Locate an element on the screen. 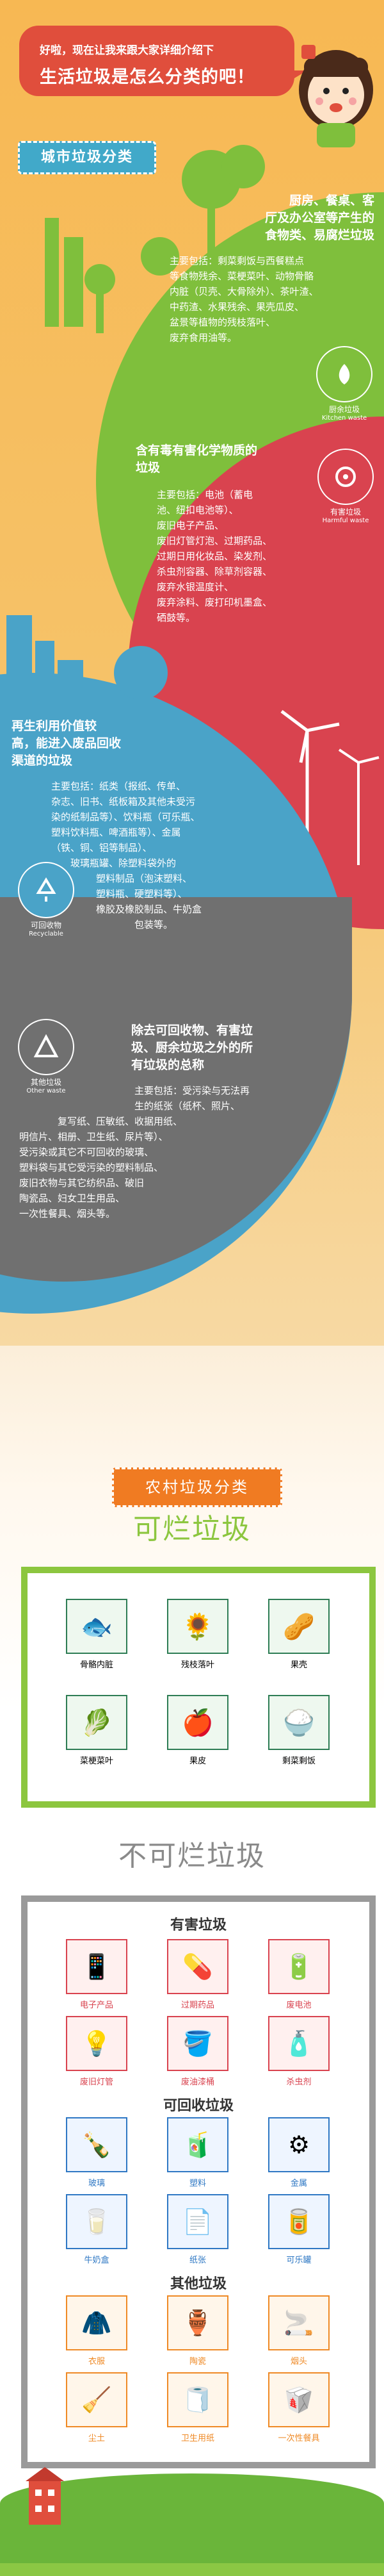  paper-stack-icon: 📄 is located at coordinates (197, 2221).